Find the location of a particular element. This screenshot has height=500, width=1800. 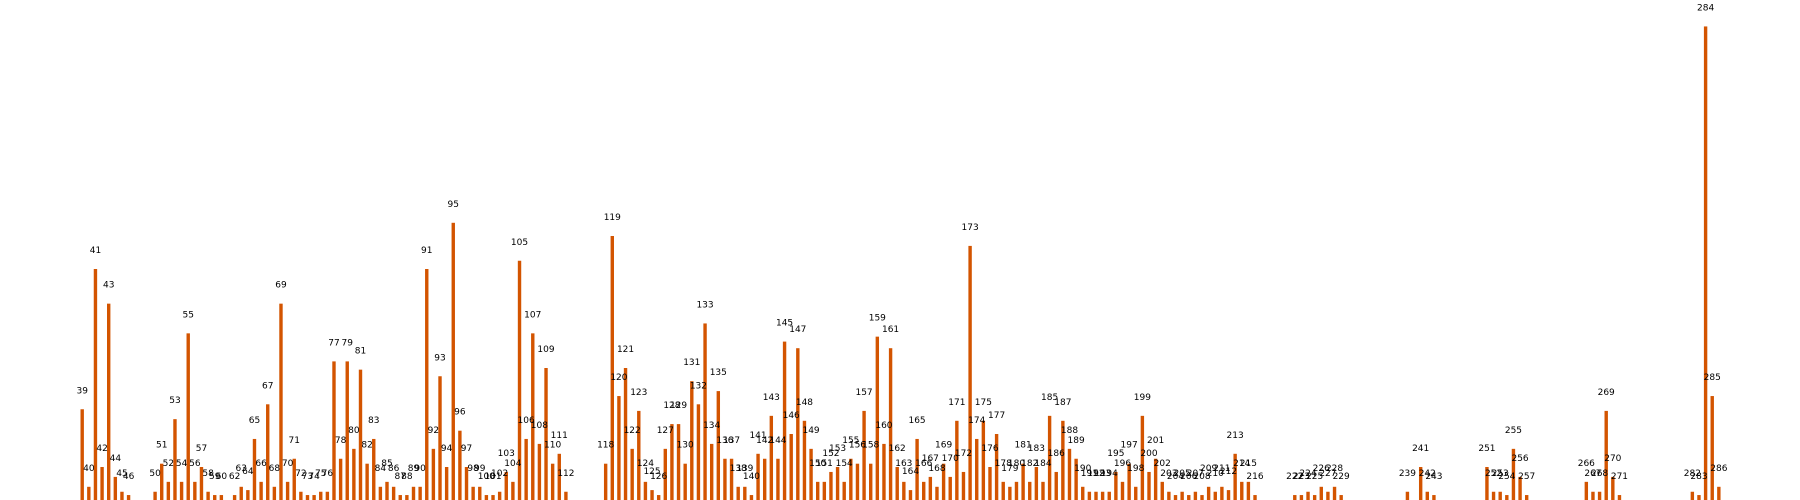

bar-label-199: 199 is located at coordinates (1142, 398).